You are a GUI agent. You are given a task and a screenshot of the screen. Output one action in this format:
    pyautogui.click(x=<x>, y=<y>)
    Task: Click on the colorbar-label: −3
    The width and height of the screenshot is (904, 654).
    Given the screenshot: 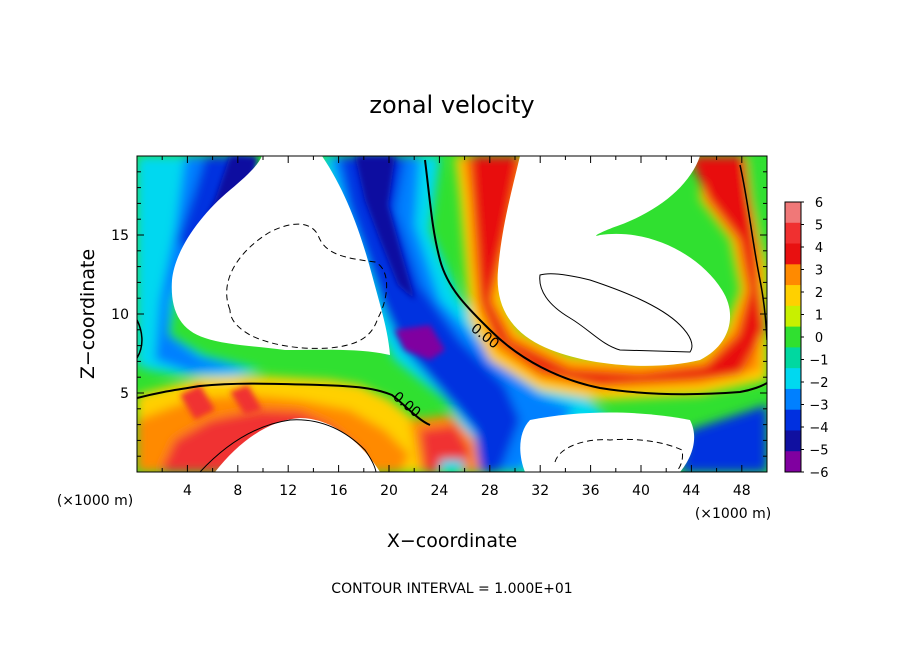 What is the action you would take?
    pyautogui.click(x=818, y=406)
    